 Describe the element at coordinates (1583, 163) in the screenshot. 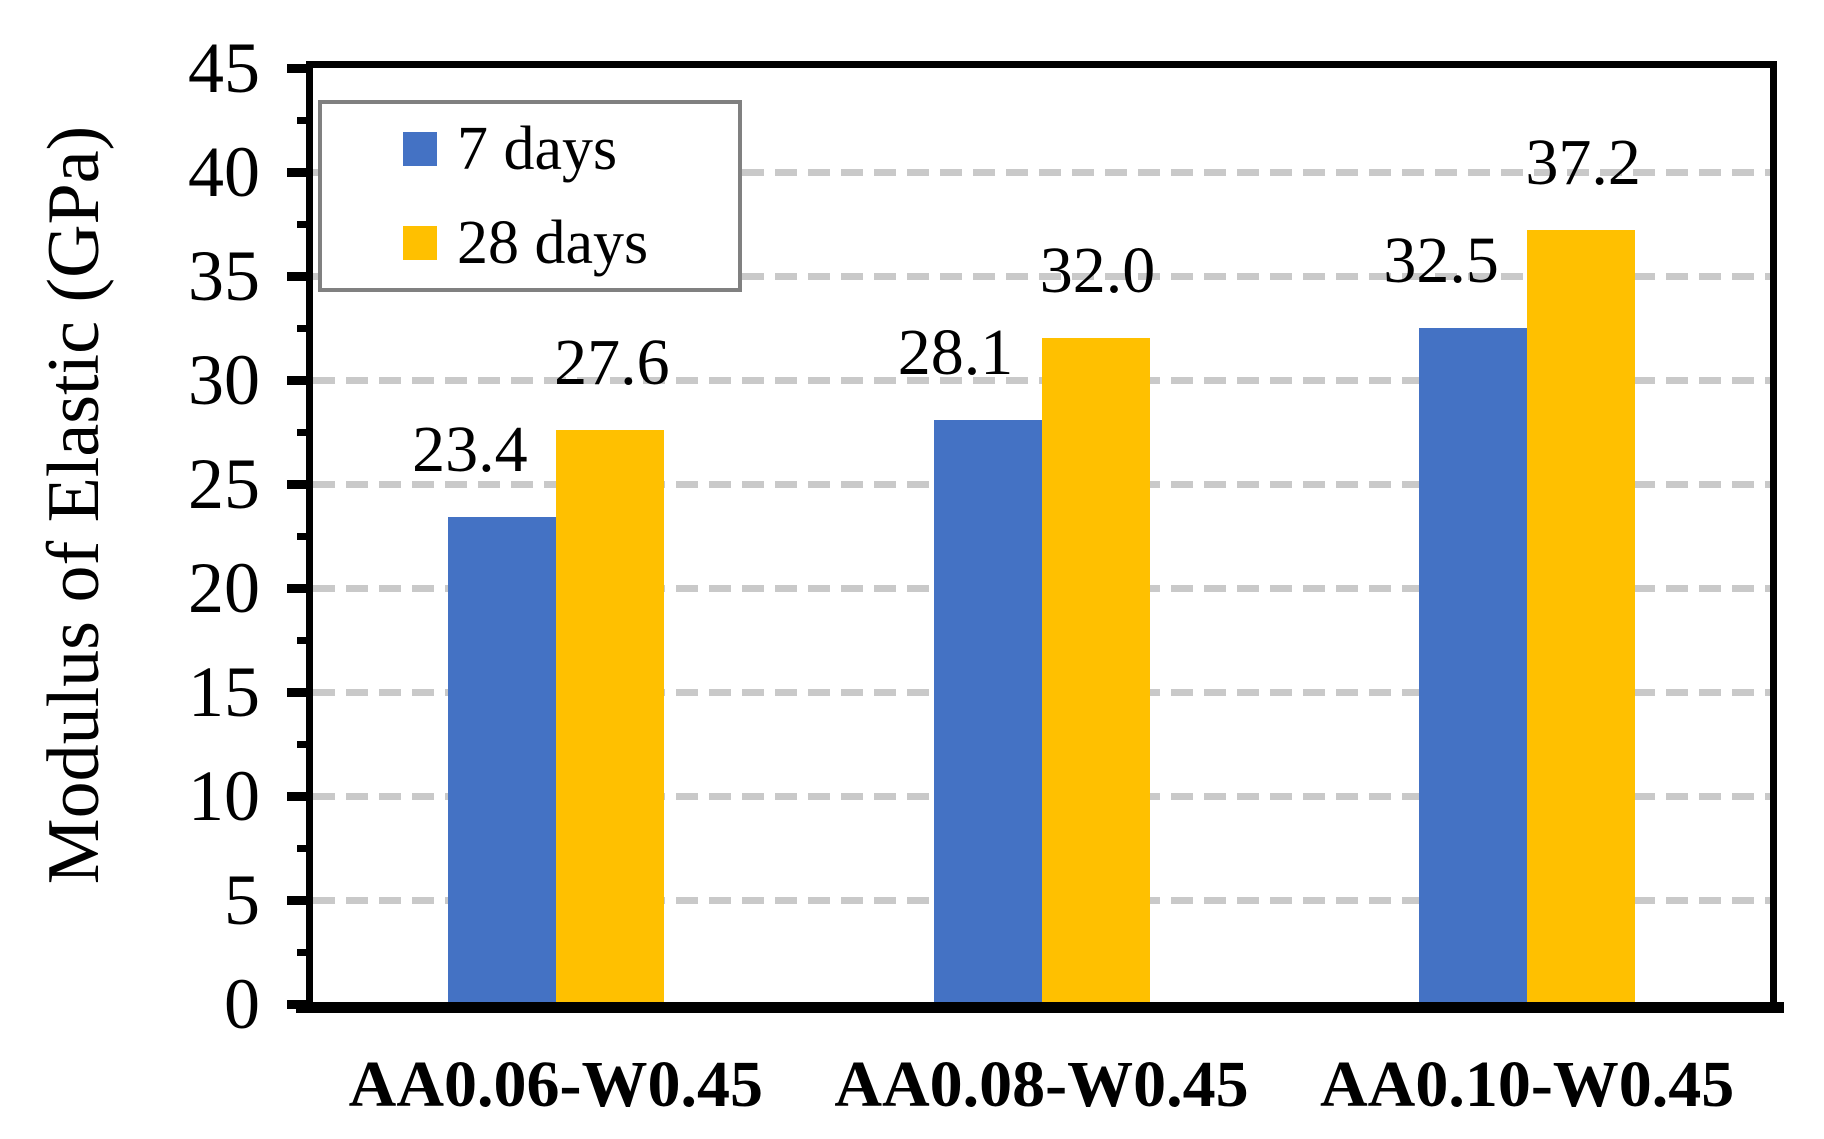

I see `bar-value-label: 37.2` at that location.